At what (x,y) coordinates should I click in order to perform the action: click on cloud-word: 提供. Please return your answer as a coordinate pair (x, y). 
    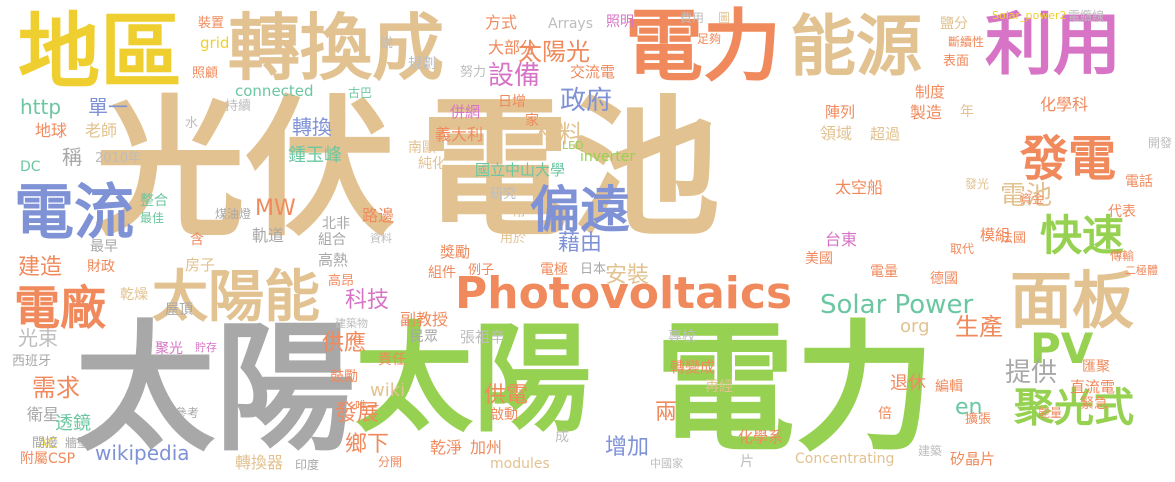
    Looking at the image, I should click on (1031, 373).